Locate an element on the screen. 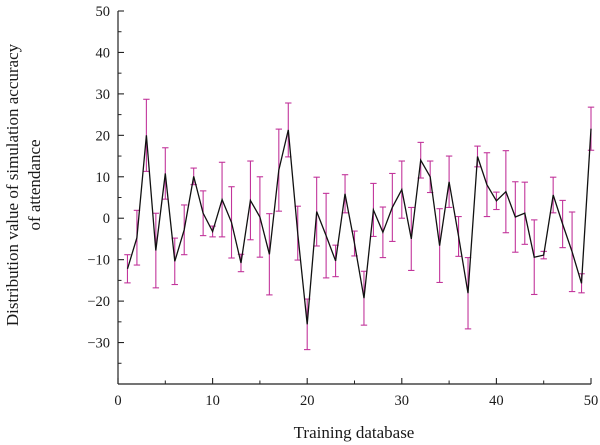 This screenshot has height=445, width=600. y-axis-title-line-2: of attendance is located at coordinates (34, 184).